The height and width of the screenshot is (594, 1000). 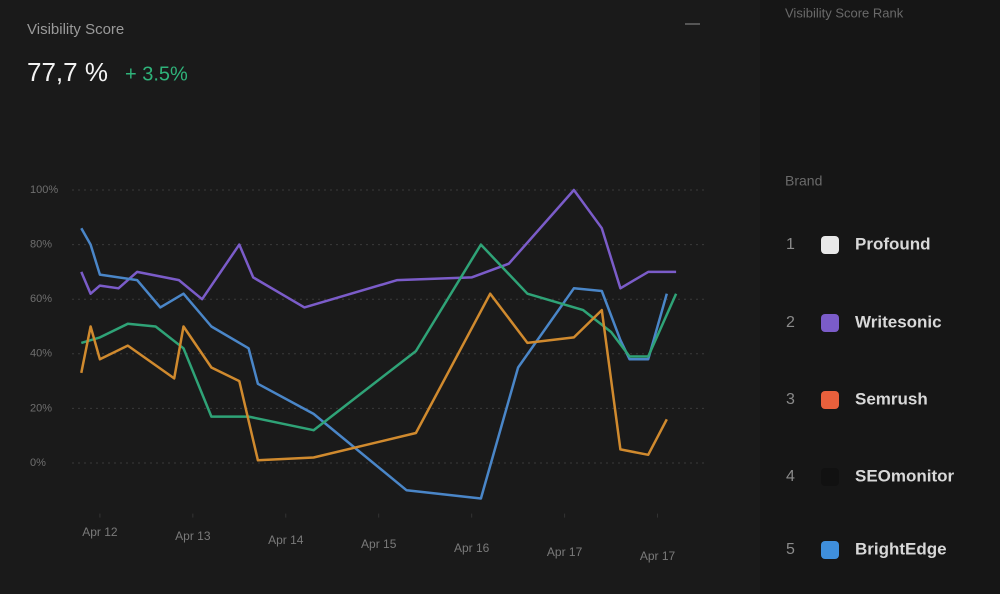 I want to click on y-tick-label: 40%, so click(x=41, y=354).